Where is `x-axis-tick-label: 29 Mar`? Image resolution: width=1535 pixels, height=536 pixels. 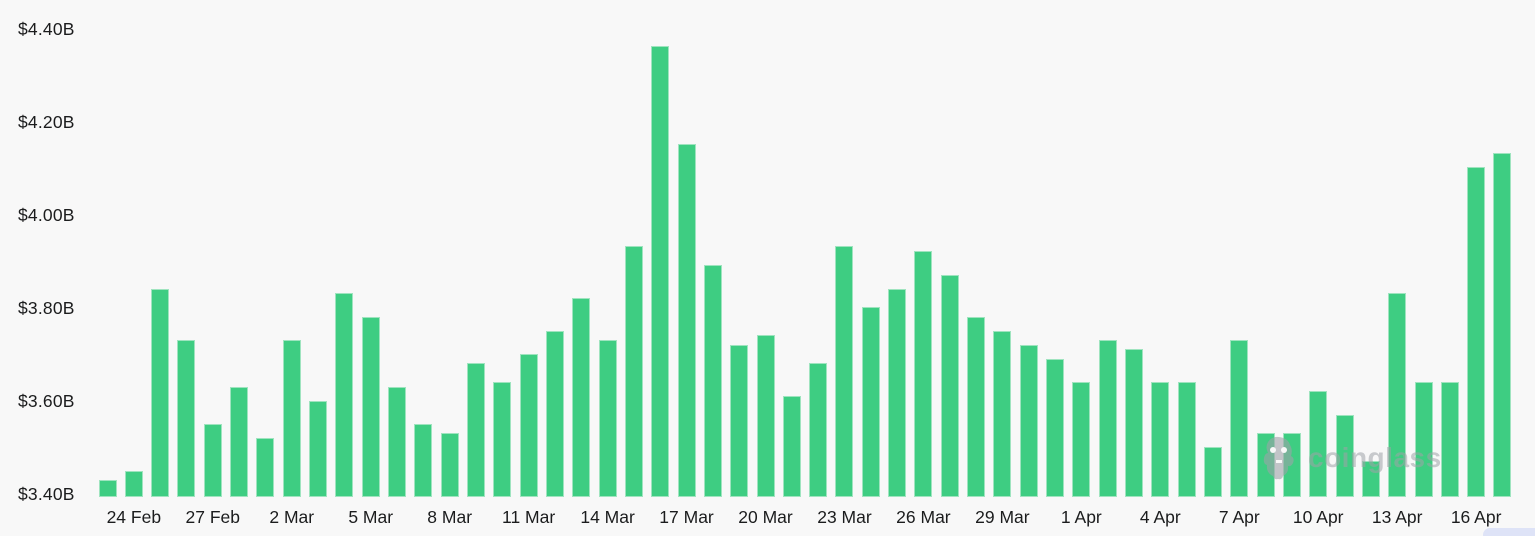
x-axis-tick-label: 29 Mar is located at coordinates (1002, 517).